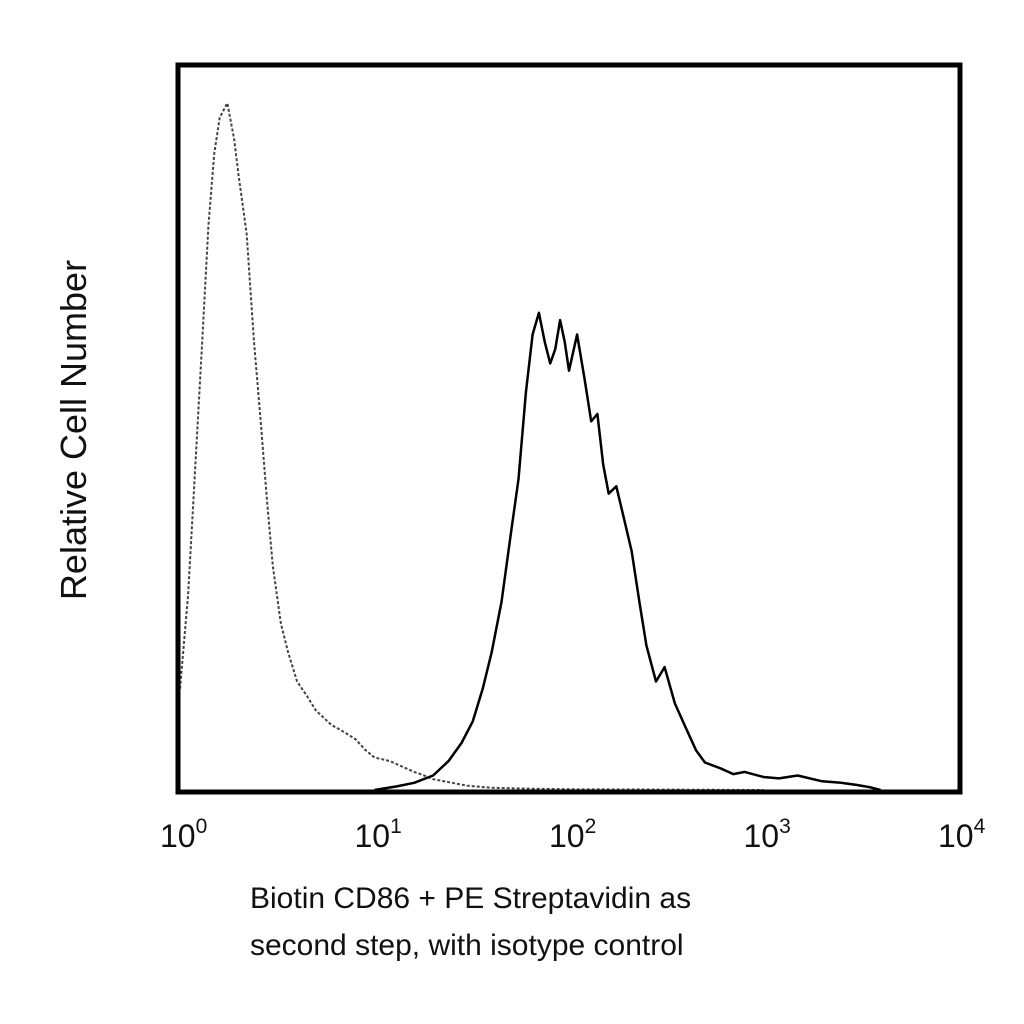 This screenshot has height=1024, width=1024. What do you see at coordinates (73, 430) in the screenshot?
I see `y-axis-label: Relative Cell Number` at bounding box center [73, 430].